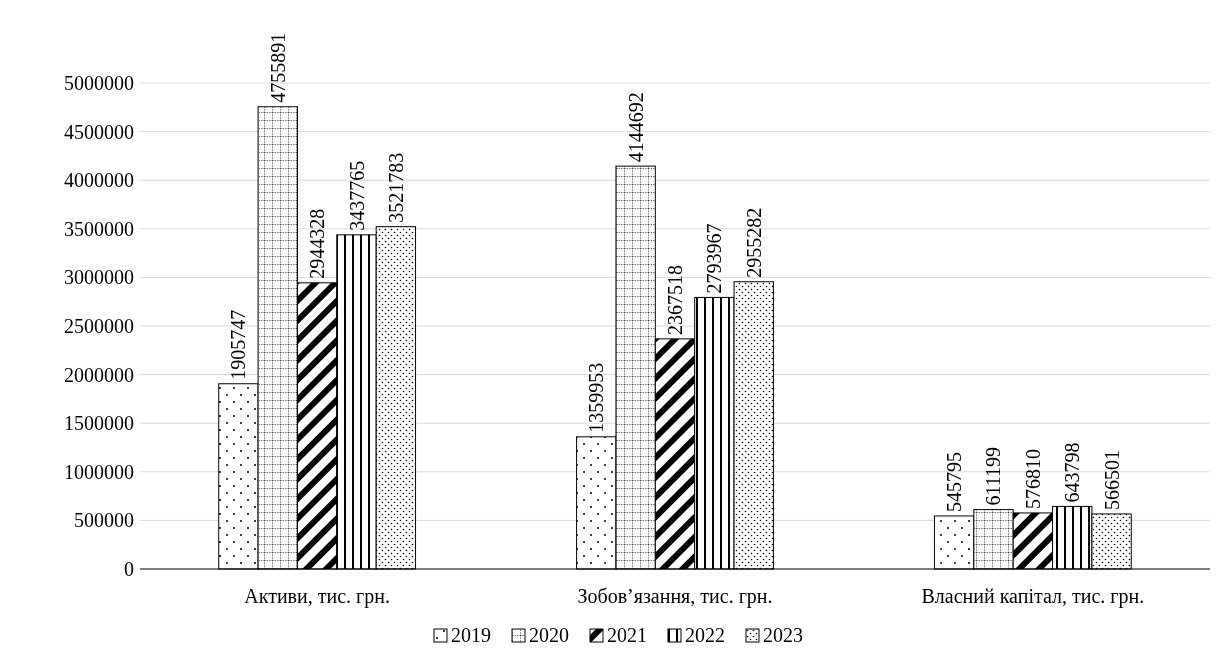  I want to click on data-label: 1905747, so click(238, 344).